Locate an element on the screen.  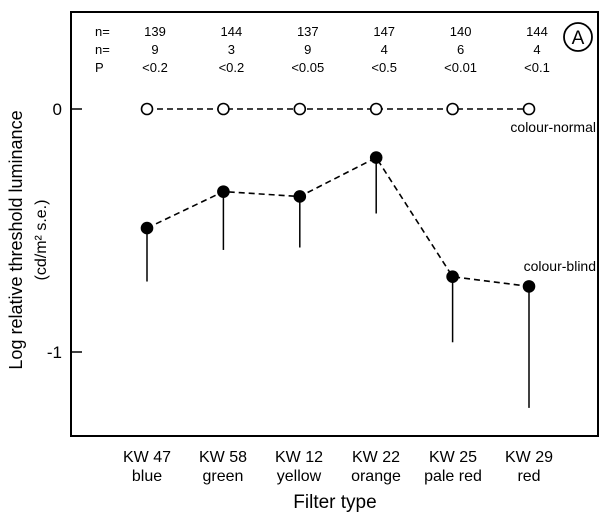
x-tick-label: KW 29 is located at coordinates (529, 457).